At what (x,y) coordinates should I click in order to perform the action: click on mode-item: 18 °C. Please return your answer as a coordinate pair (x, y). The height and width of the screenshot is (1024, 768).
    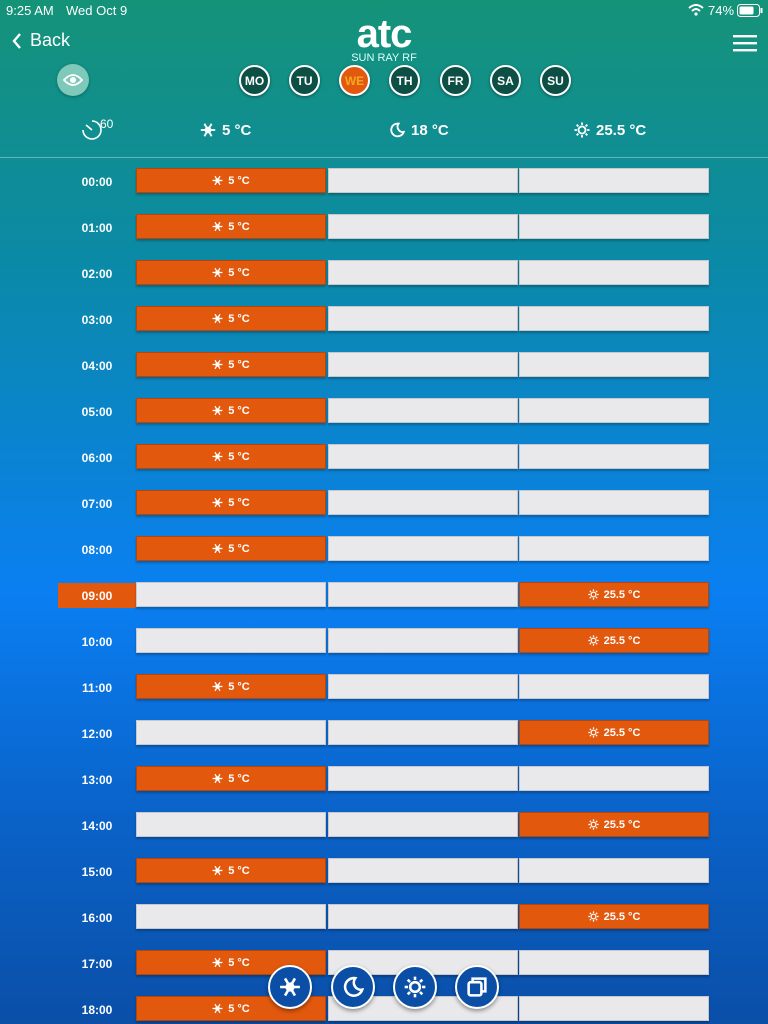
    Looking at the image, I should click on (419, 130).